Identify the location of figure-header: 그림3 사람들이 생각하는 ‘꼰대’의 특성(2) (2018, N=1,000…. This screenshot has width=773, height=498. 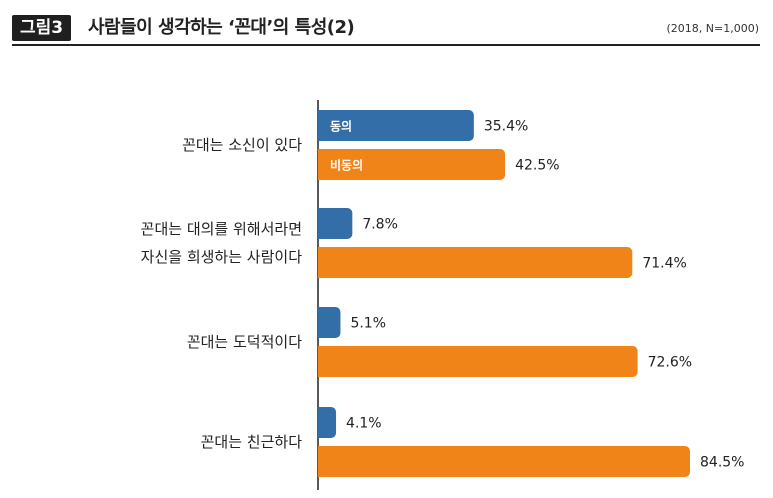
(386, 23).